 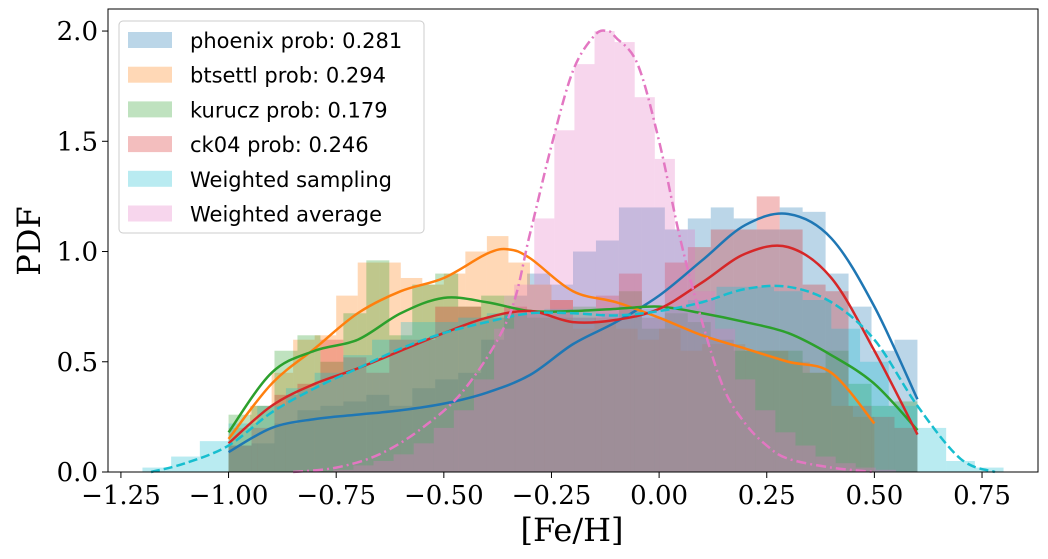 I want to click on x-tick-label: 0.75, so click(x=982, y=496).